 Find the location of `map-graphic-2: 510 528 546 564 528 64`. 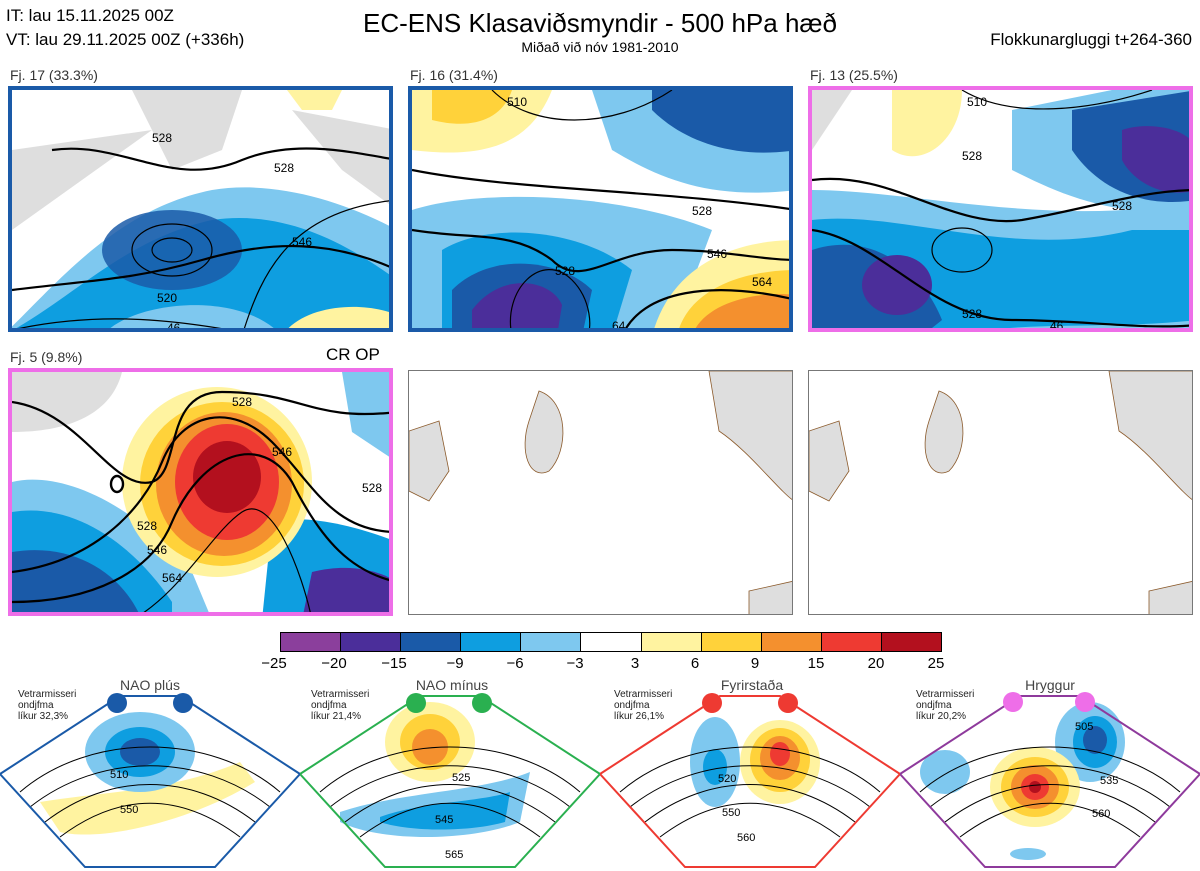

map-graphic-2: 510 528 546 564 528 64 is located at coordinates (600, 211).